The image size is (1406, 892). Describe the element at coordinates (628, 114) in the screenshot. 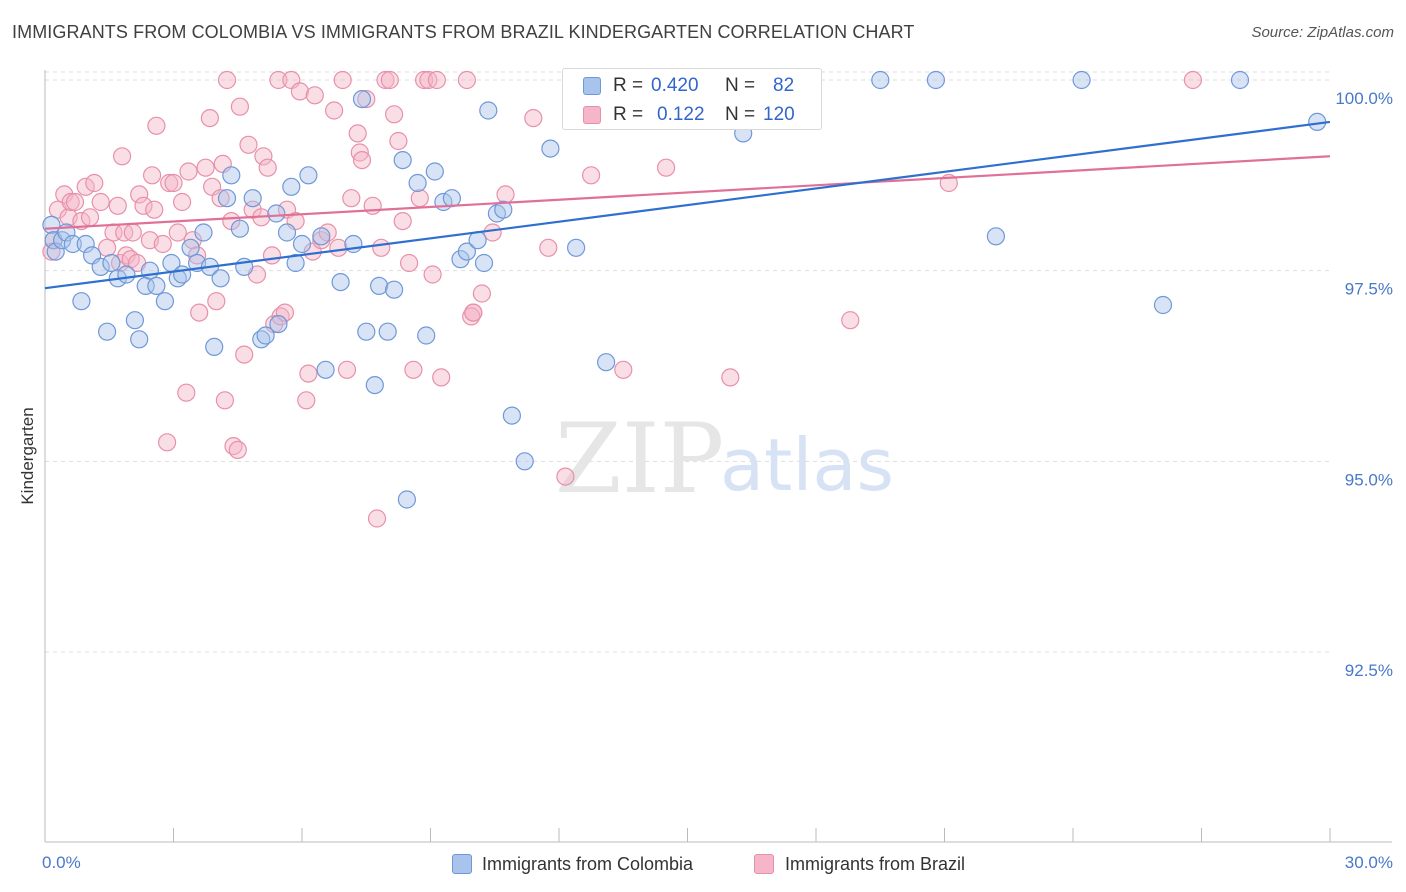

I see `legend-r-label: R =` at that location.